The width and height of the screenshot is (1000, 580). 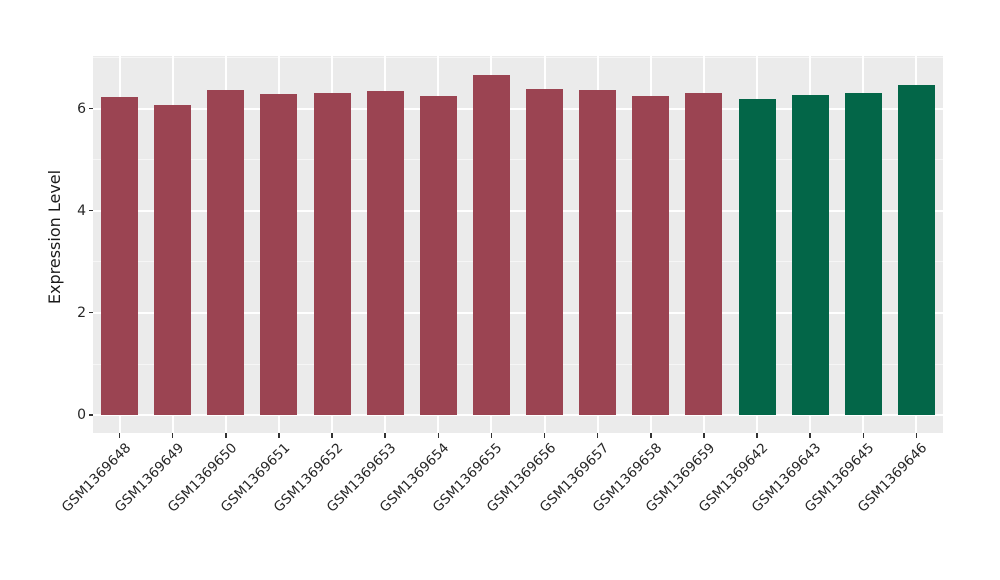 I want to click on y-tick-label: 0, so click(x=81, y=415).